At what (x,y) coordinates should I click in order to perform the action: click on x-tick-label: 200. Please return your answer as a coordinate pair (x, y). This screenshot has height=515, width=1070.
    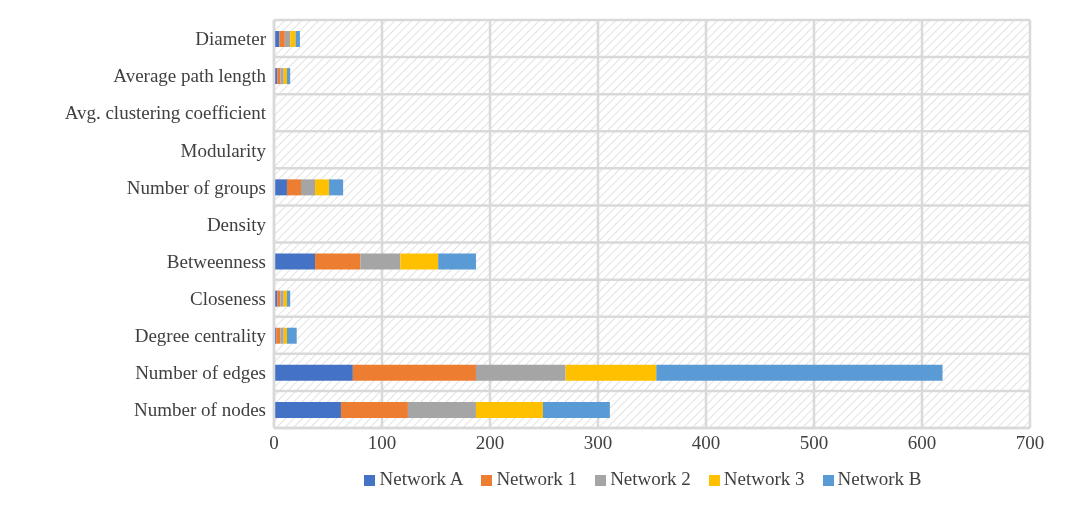
    Looking at the image, I should click on (490, 443).